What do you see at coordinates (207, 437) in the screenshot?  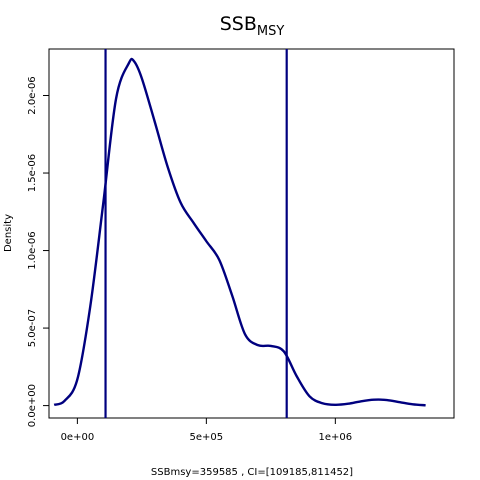 I see `x-tick-label: 5e+05` at bounding box center [207, 437].